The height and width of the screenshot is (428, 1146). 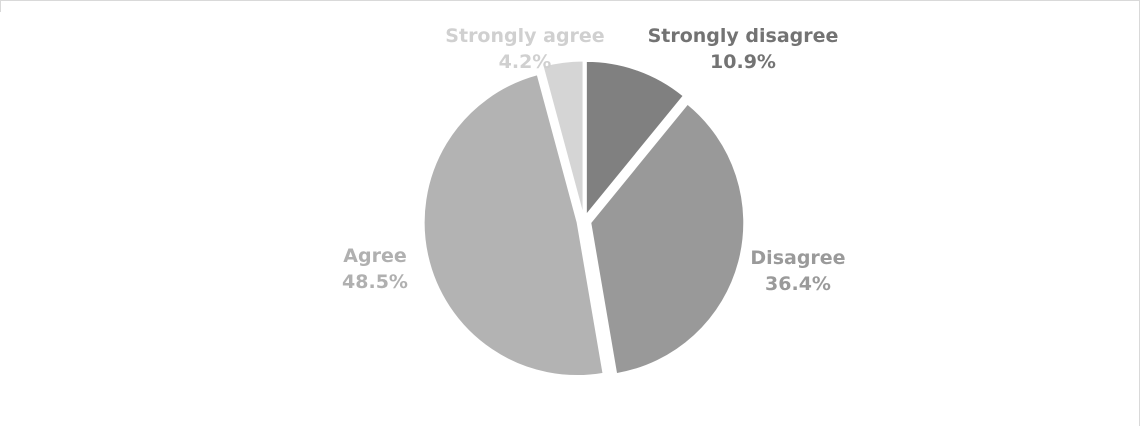 What do you see at coordinates (0, 6) in the screenshot?
I see `chart-area-border-left` at bounding box center [0, 6].